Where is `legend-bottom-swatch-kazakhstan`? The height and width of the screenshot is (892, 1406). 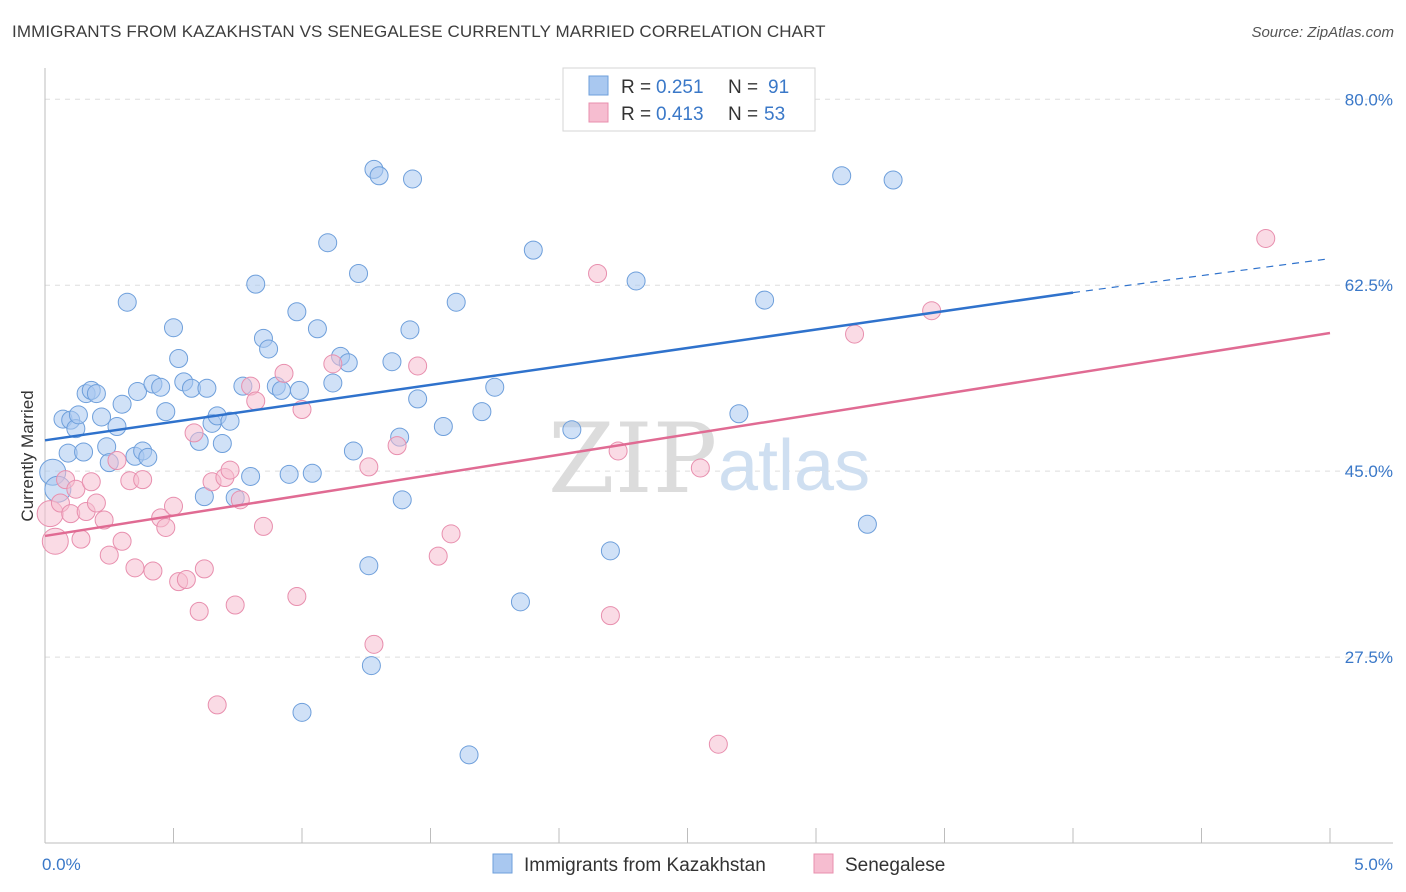
legend-bottom-swatch-kazakhstan is located at coordinates (502, 863).